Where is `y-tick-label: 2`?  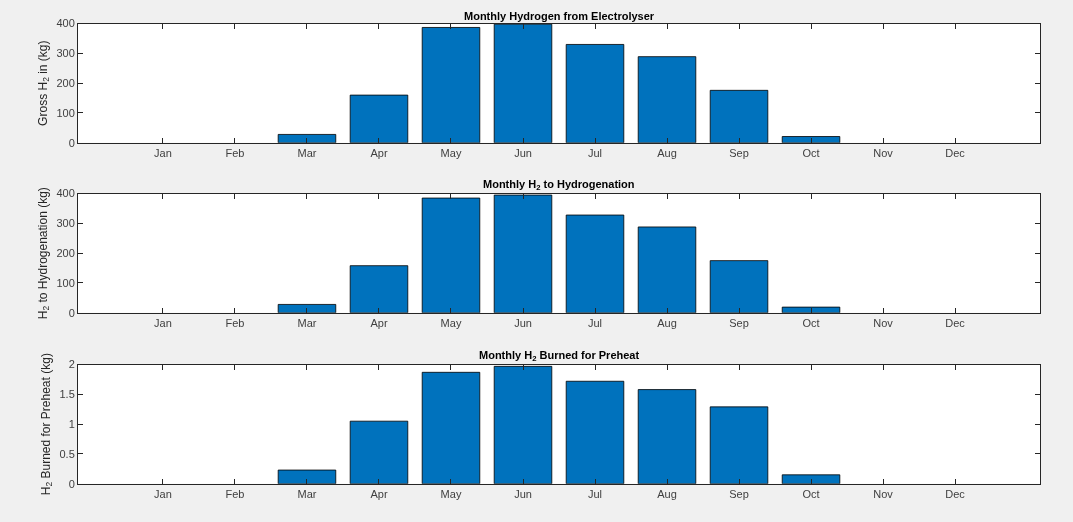 y-tick-label: 2 is located at coordinates (71, 364).